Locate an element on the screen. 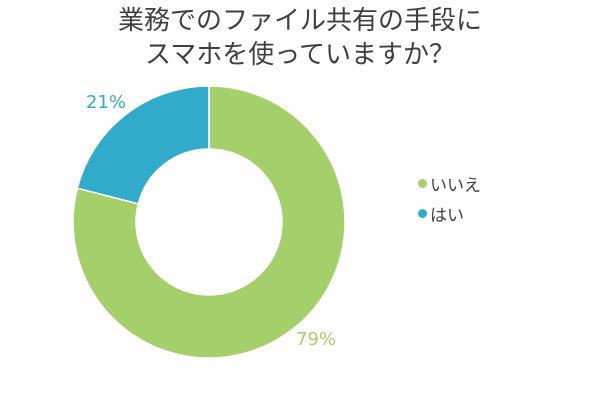  chart-legend: いいえ はい is located at coordinates (449, 202).